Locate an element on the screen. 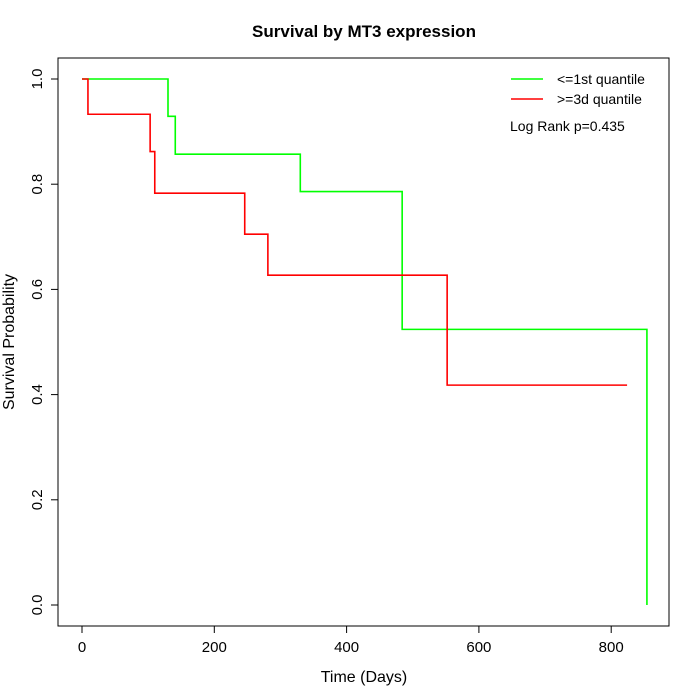 Image resolution: width=700 pixels, height=700 pixels. x-axis-label: Time (Days) is located at coordinates (364, 677).